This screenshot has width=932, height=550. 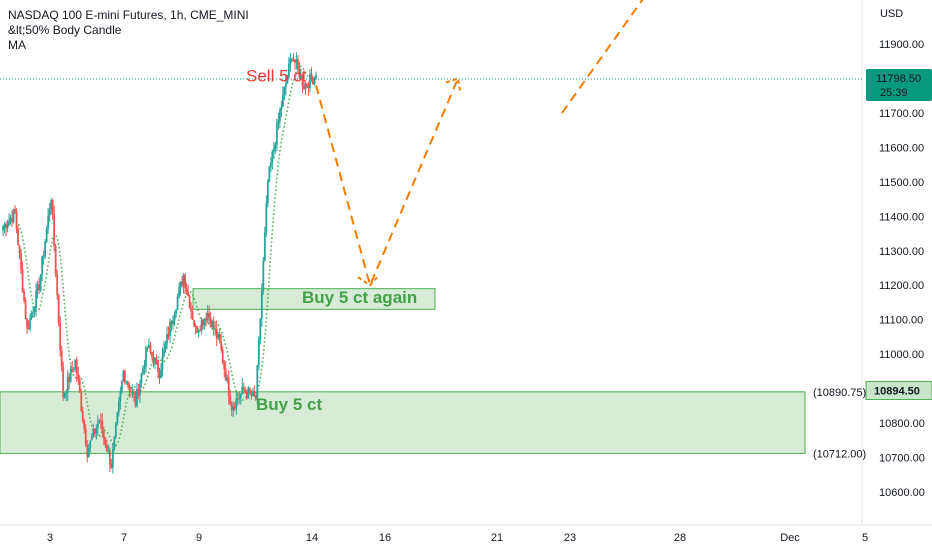 I want to click on price-tick-label: 11300.00, so click(x=901, y=252).